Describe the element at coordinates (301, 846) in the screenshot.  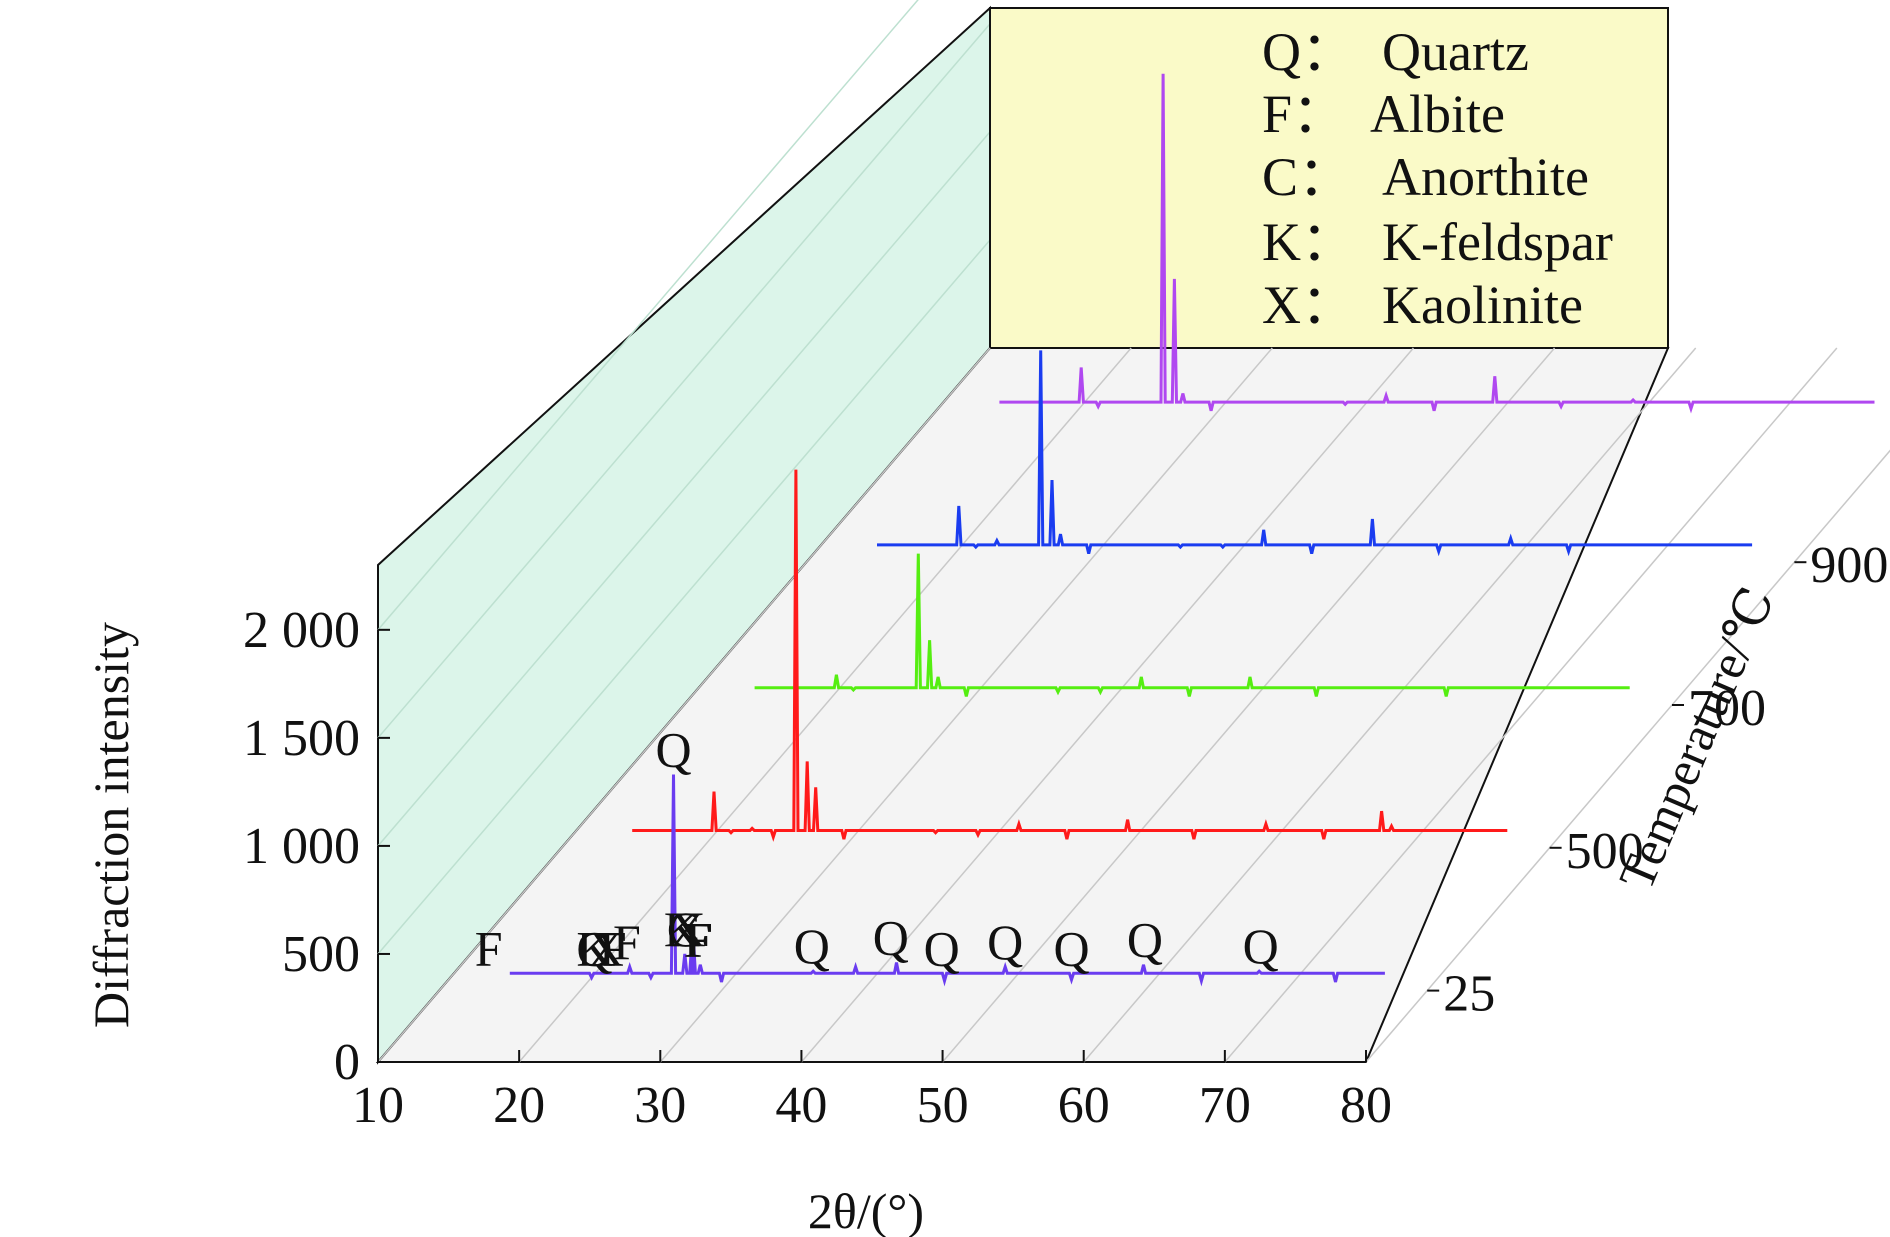
I see `y-tick-label: 1 000` at that location.